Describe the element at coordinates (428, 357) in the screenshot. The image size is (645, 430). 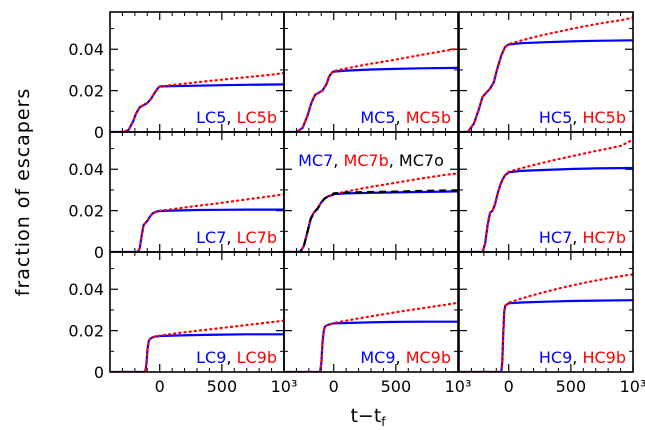
I see `panel-label-MC9b: MC9b` at that location.